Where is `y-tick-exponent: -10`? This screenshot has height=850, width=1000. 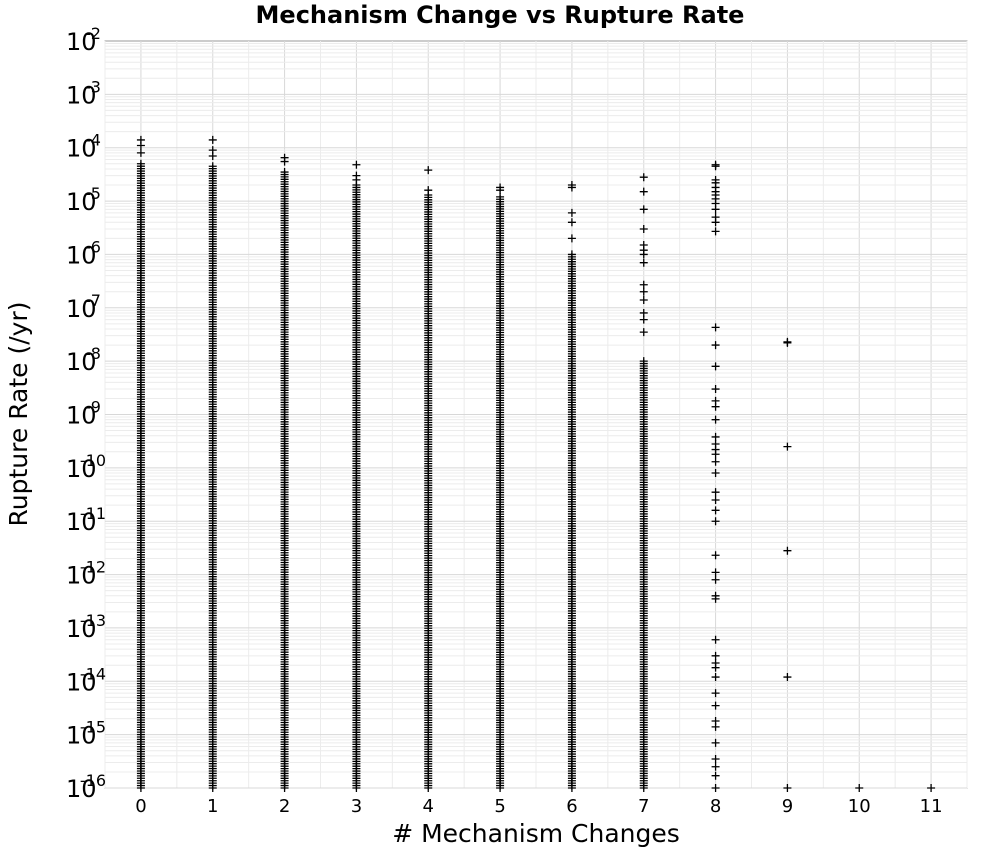
y-tick-exponent: -10 is located at coordinates (93, 460).